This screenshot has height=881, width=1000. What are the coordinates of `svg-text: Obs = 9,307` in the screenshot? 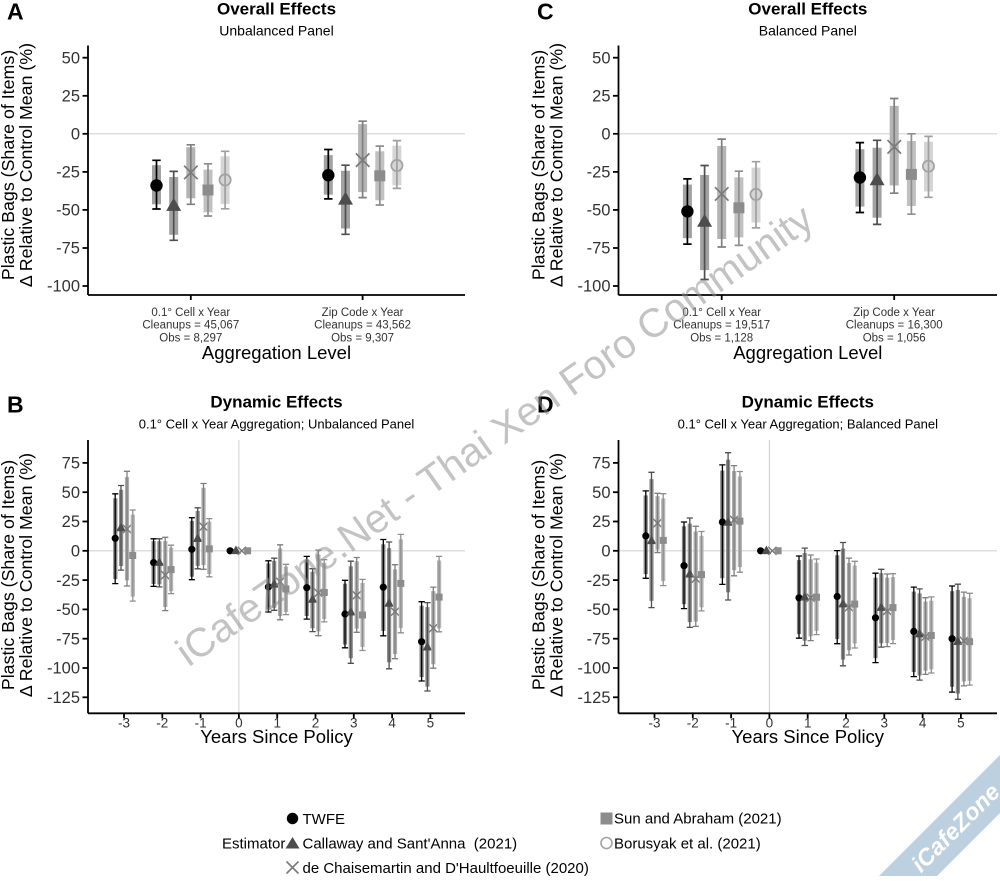 It's located at (362, 339).